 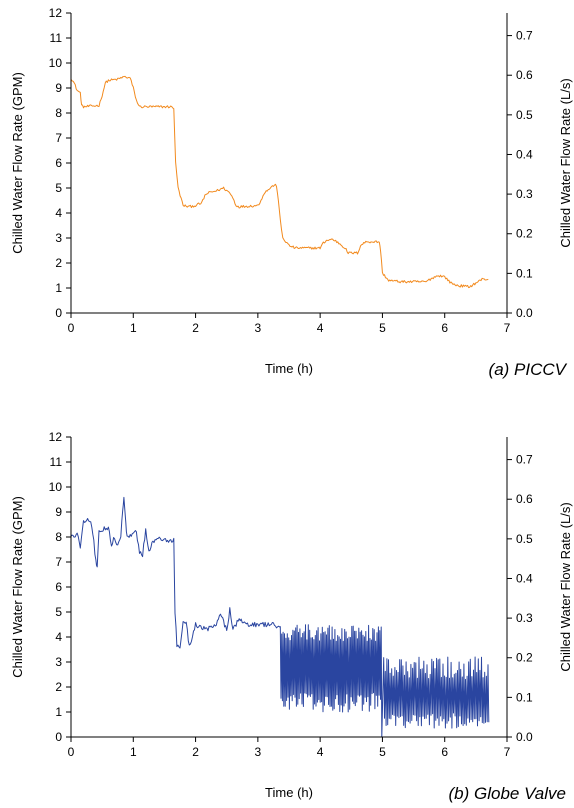 What do you see at coordinates (507, 793) in the screenshot?
I see `panel-caption: (b) Globe Valve` at bounding box center [507, 793].